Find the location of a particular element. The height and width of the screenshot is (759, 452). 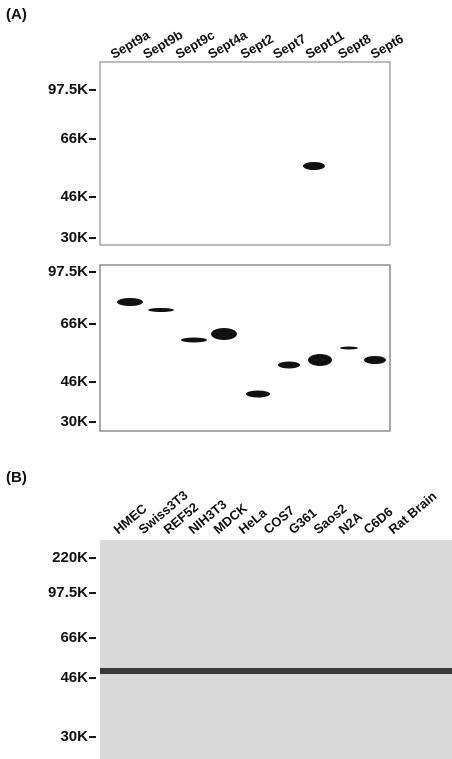

lane-label: Rat Brain is located at coordinates (412, 512).